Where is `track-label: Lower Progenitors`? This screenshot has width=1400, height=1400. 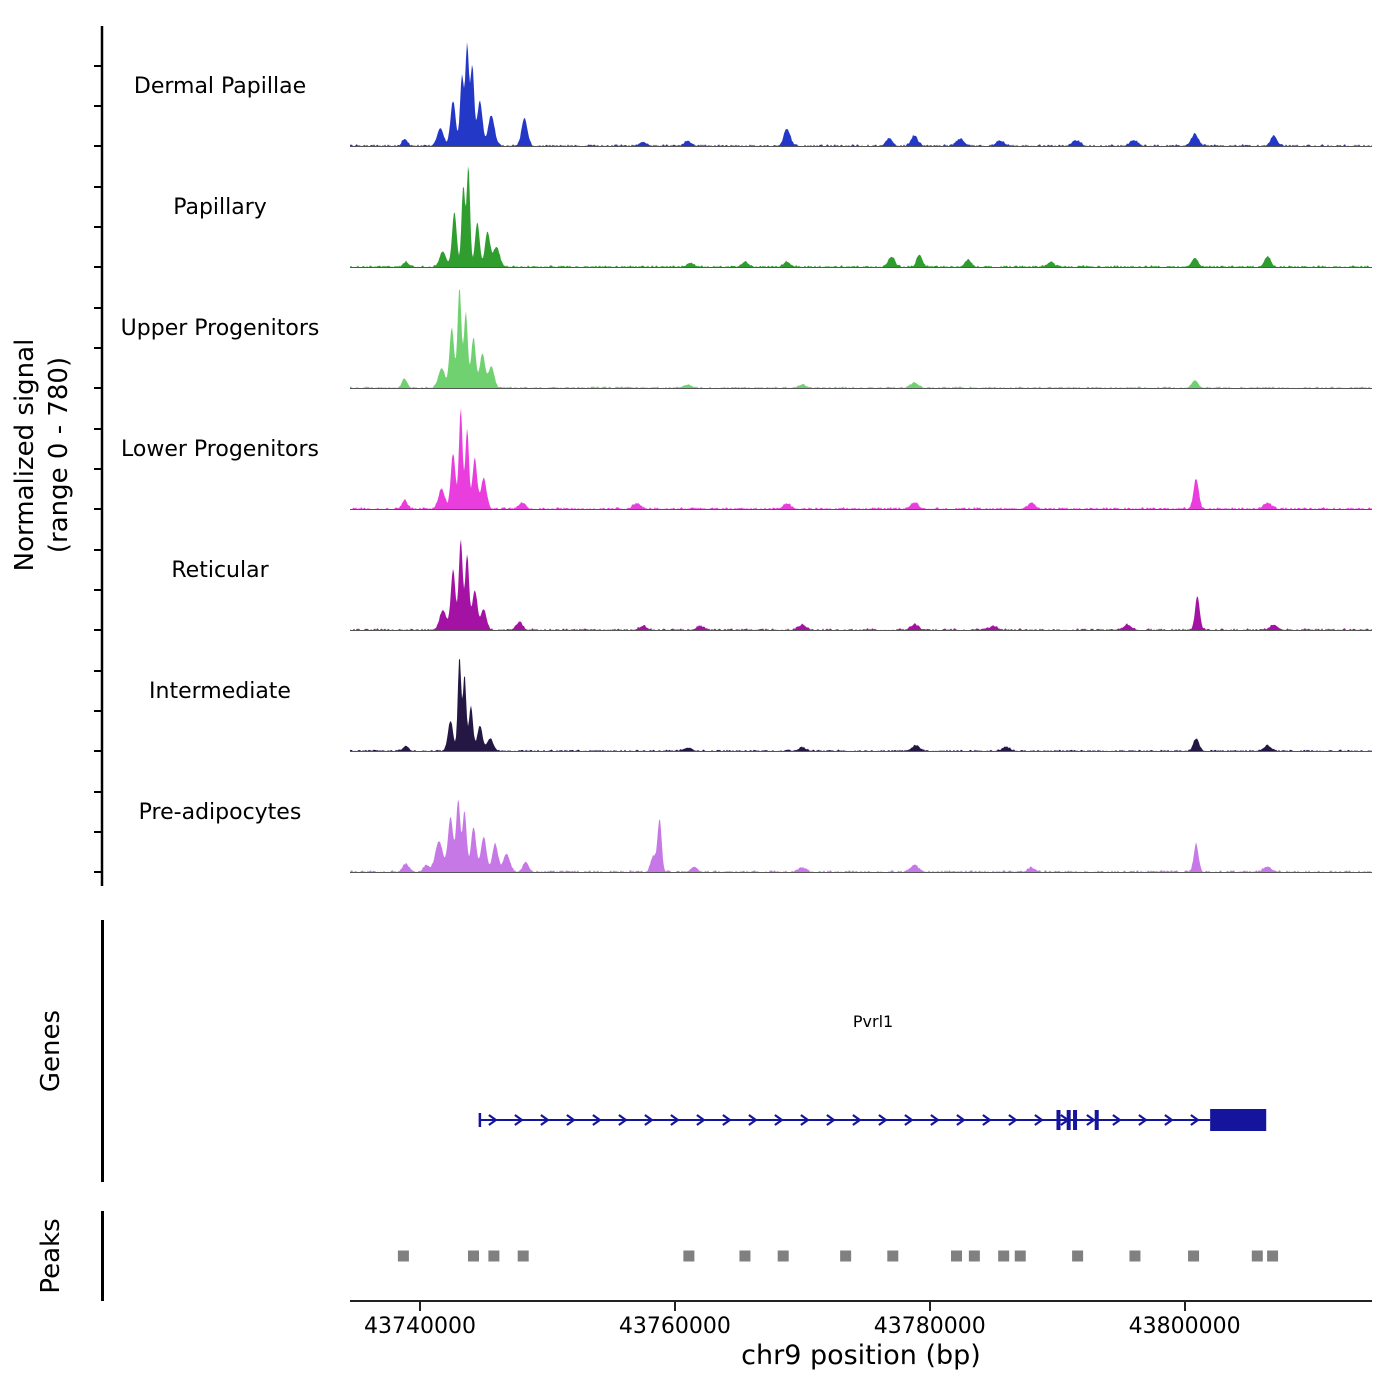
track-label: Lower Progenitors is located at coordinates (220, 450).